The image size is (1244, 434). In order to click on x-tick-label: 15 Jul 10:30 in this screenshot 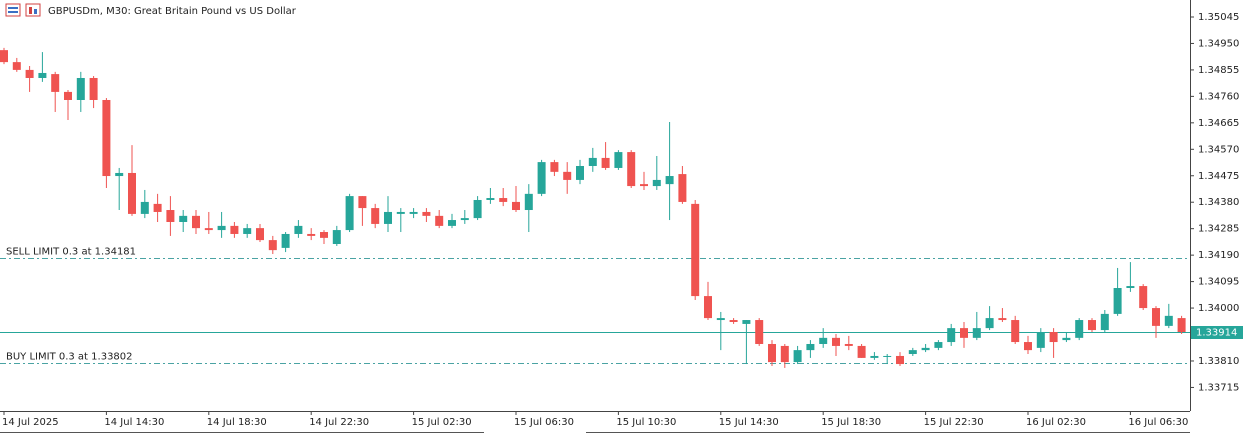, I will do `click(646, 422)`.